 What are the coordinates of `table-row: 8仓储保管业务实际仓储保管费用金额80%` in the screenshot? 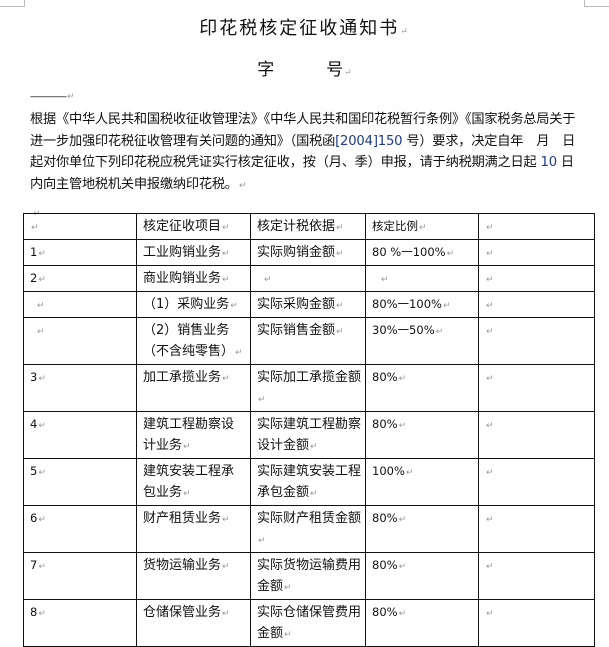 It's located at (309, 623).